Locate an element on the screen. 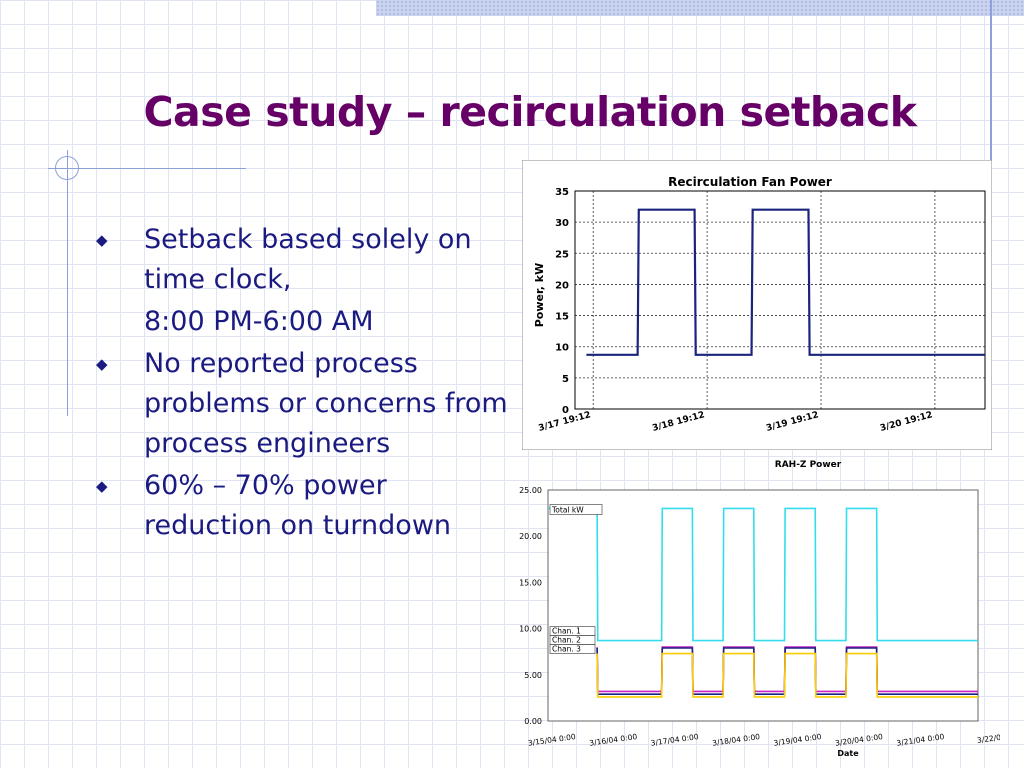 The width and height of the screenshot is (1024, 768). chart2-y-tick-label: 20.00 is located at coordinates (530, 536).